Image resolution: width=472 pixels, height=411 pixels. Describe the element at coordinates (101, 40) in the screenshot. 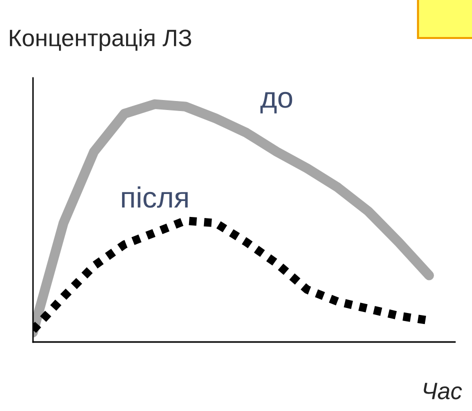

I see `y-axis-title: Концентрація ЛЗ` at that location.